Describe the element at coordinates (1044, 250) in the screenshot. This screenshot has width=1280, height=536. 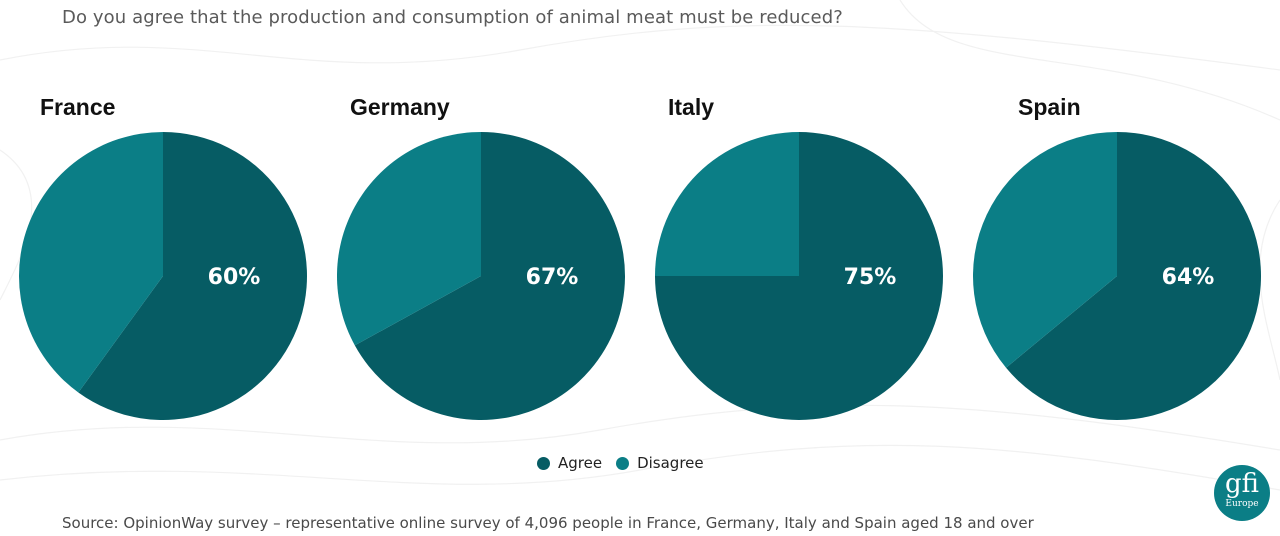
I see `pie-slice-disagree-spain` at that location.